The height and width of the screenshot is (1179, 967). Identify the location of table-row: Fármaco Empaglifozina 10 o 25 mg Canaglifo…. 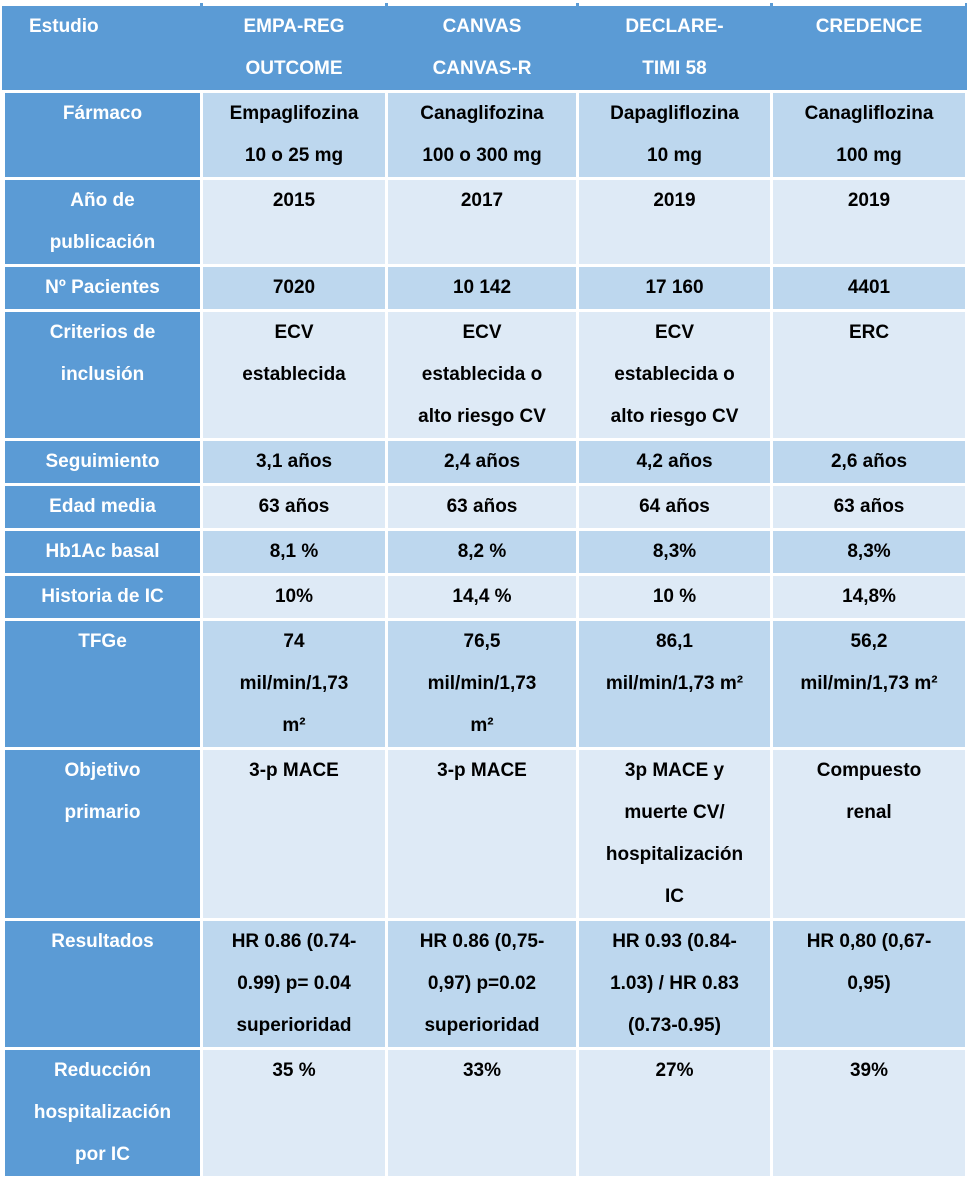
(484, 135).